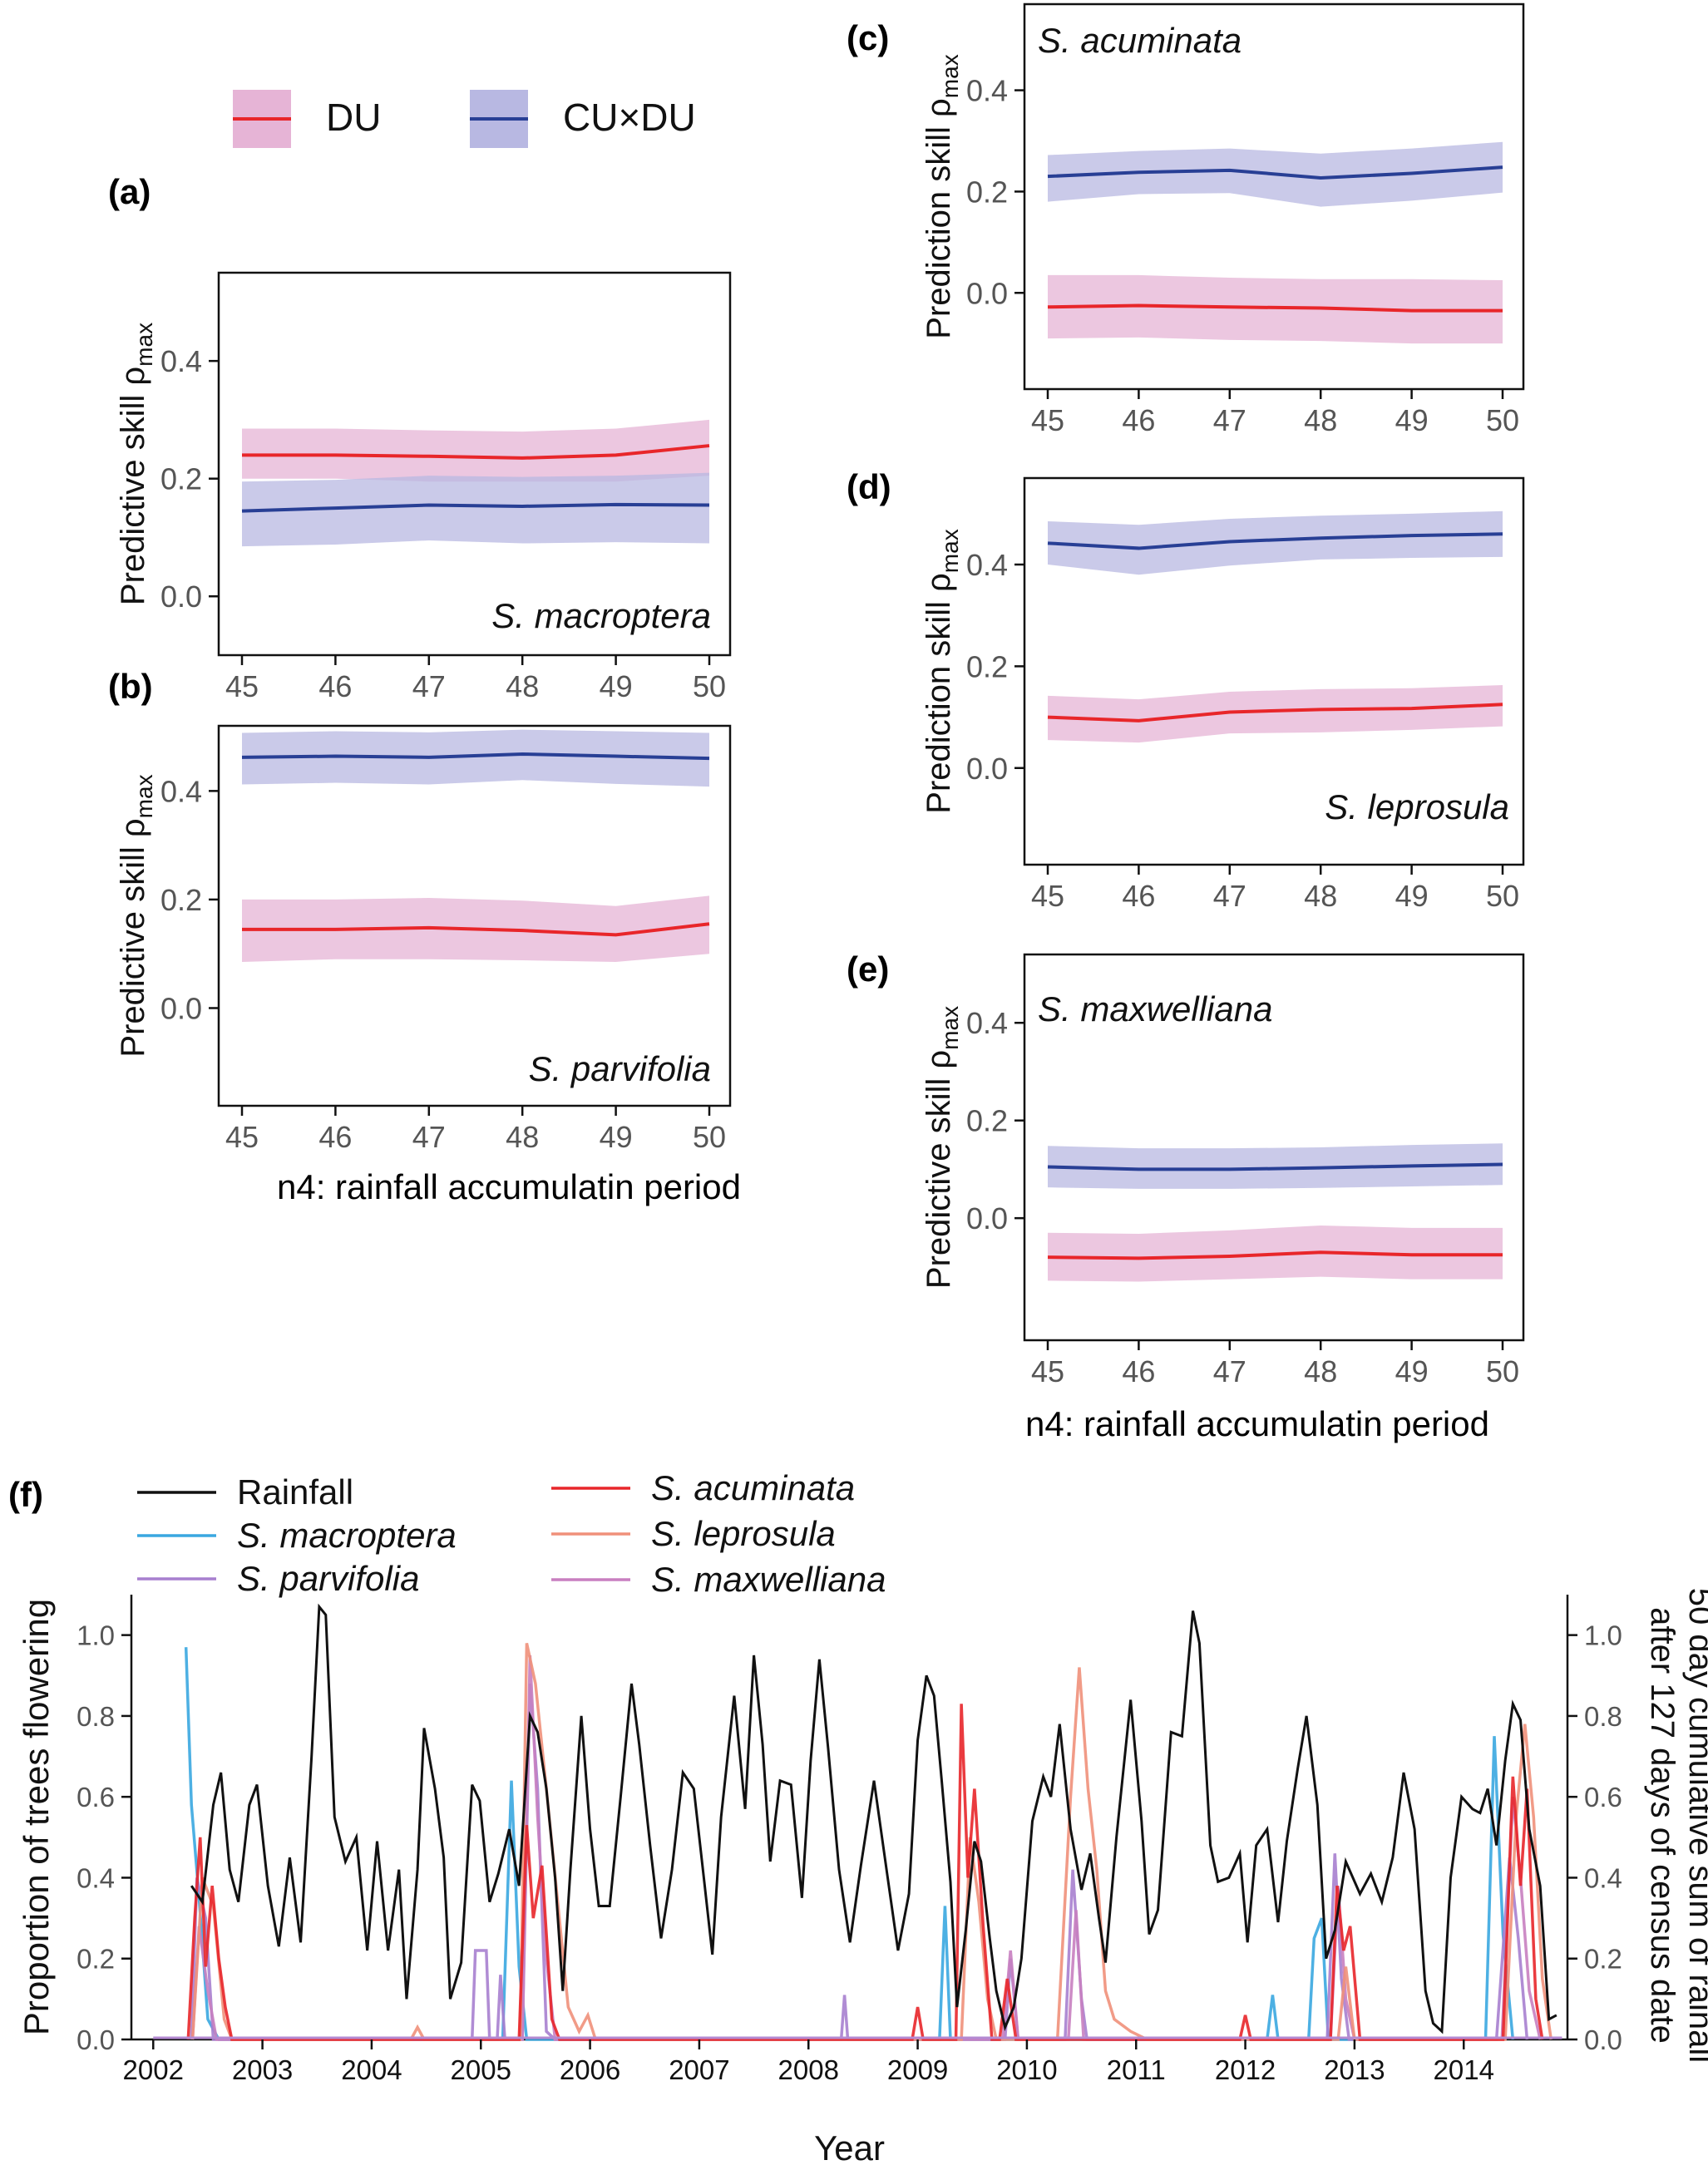 The image size is (1708, 2165). I want to click on y-tick-label-right: 0.8, so click(1603, 1716).